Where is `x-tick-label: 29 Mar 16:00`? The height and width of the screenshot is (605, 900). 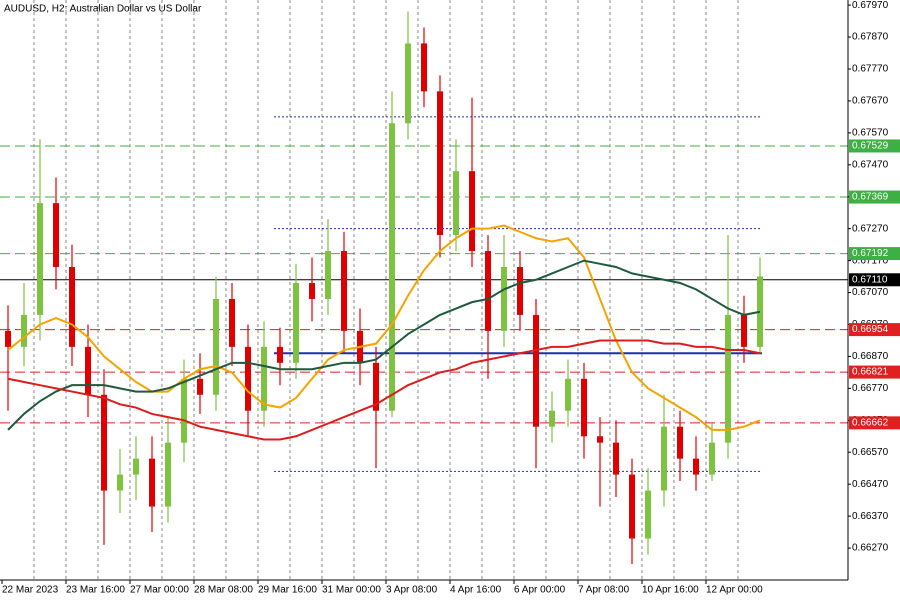
x-tick-label: 29 Mar 16:00 is located at coordinates (287, 590).